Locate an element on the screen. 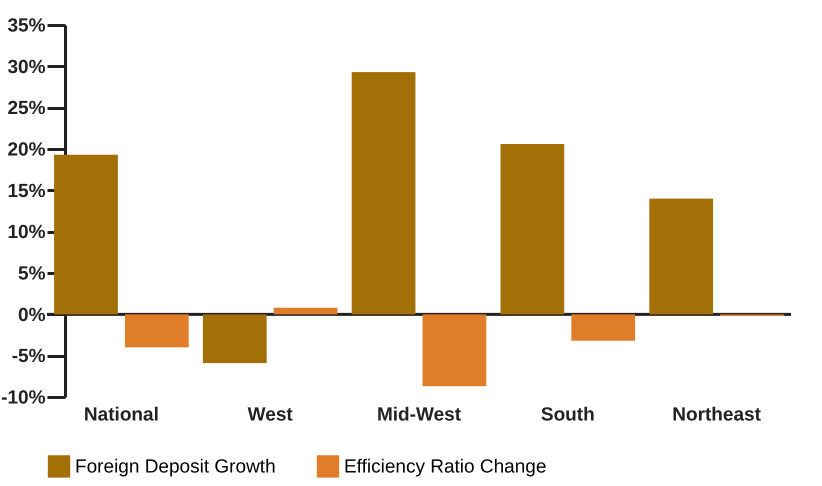 The width and height of the screenshot is (822, 486). y-tick-label: 15% is located at coordinates (26, 191).